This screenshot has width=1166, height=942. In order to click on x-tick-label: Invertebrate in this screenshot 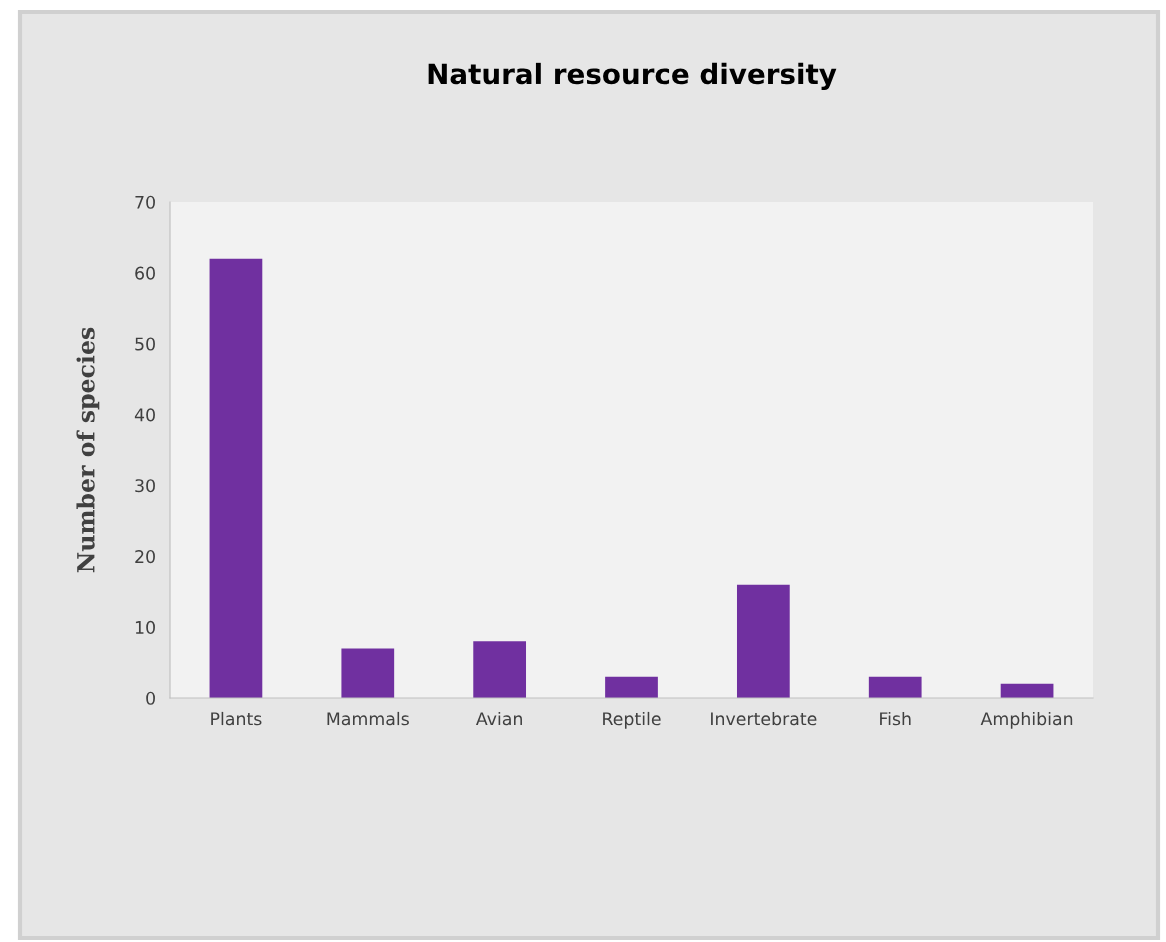, I will do `click(764, 718)`.